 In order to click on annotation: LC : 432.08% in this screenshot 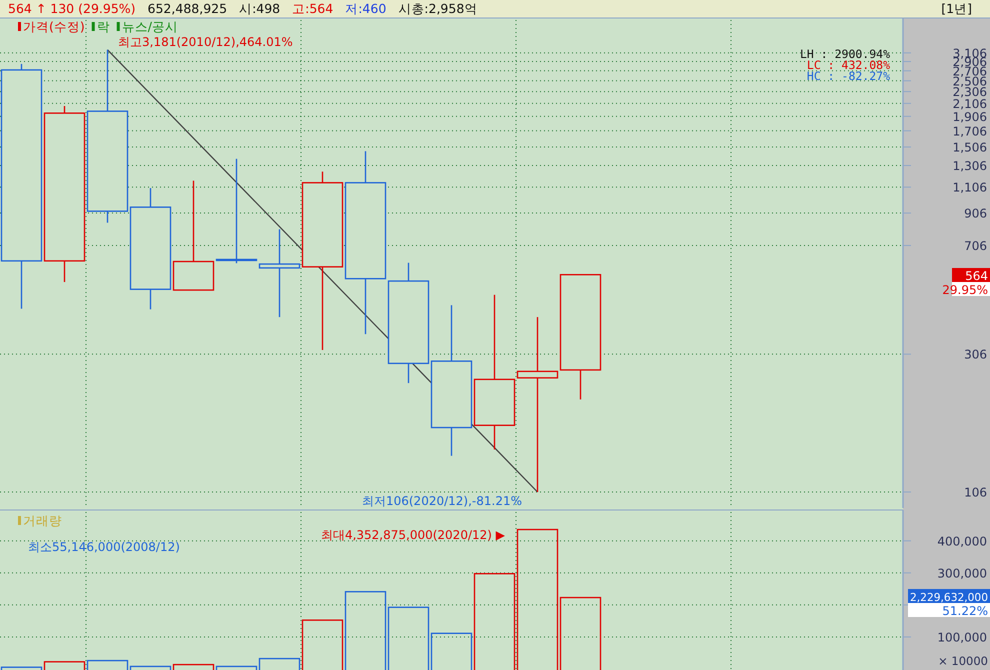, I will do `click(848, 65)`.